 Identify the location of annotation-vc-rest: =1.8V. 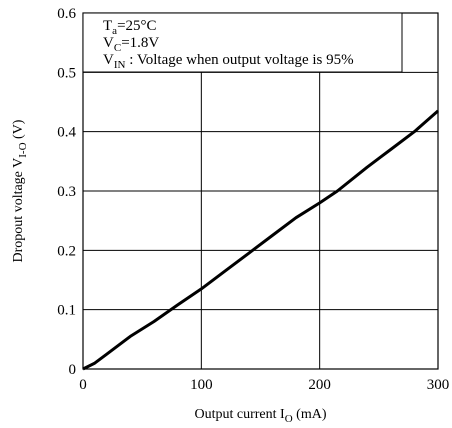
(140, 43).